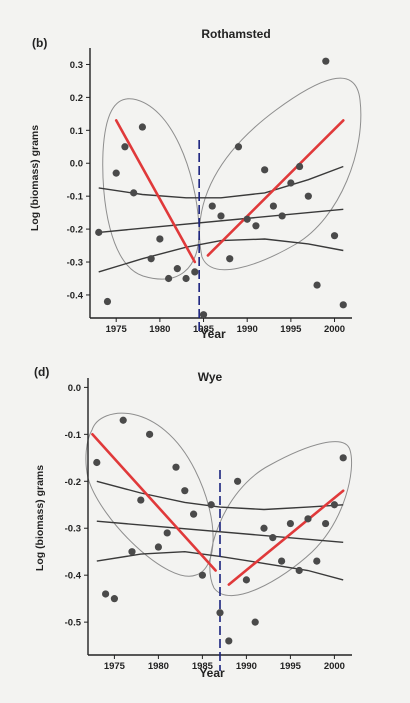  What do you see at coordinates (41, 372) in the screenshot?
I see `panel-label: (d)` at bounding box center [41, 372].